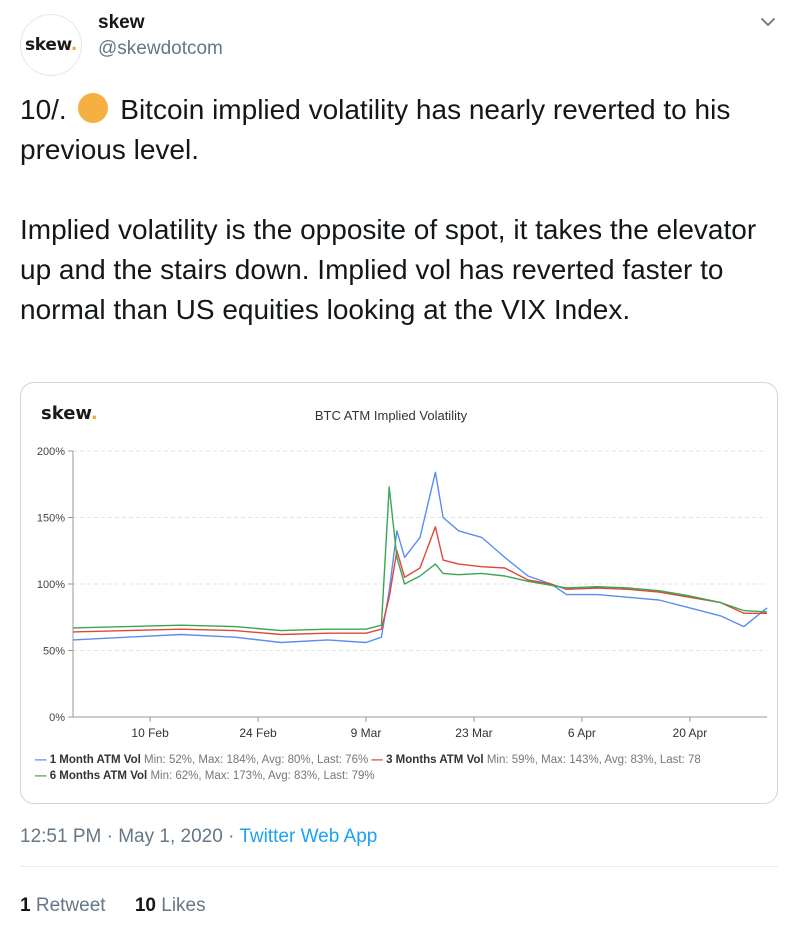 This screenshot has height=938, width=794. What do you see at coordinates (97, 760) in the screenshot?
I see `legend-series-name: 1 Month ATM Vol` at bounding box center [97, 760].